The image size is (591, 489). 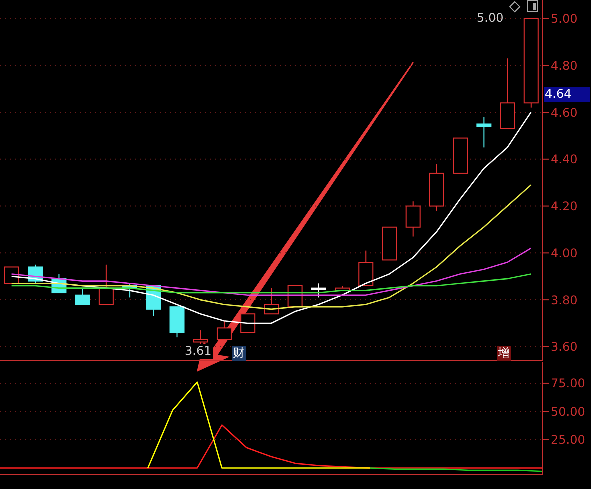 I want to click on annotation: 5.00, so click(x=490, y=18).